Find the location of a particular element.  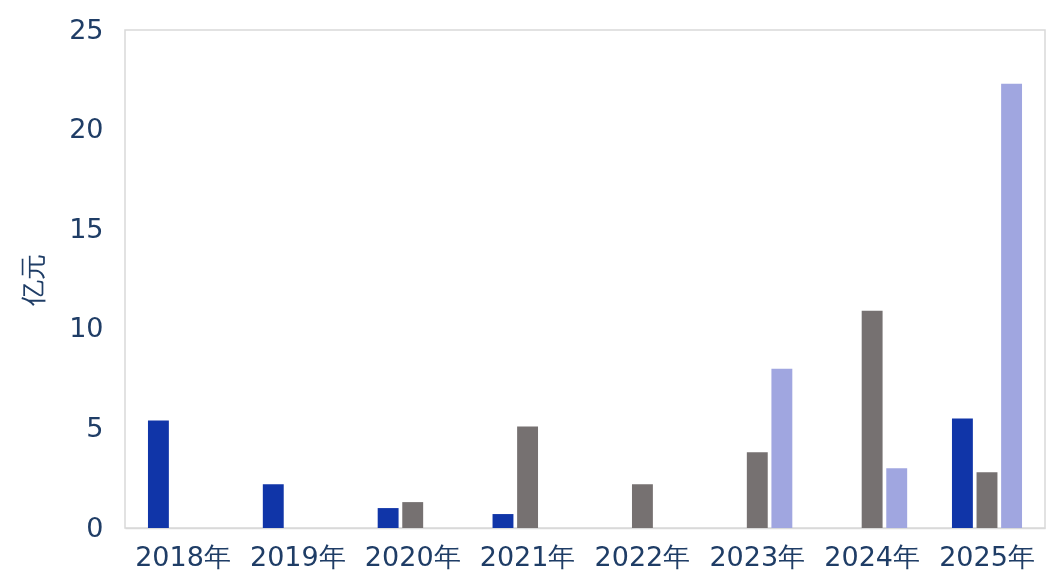

y-tick-label: 10 is located at coordinates (86, 328).